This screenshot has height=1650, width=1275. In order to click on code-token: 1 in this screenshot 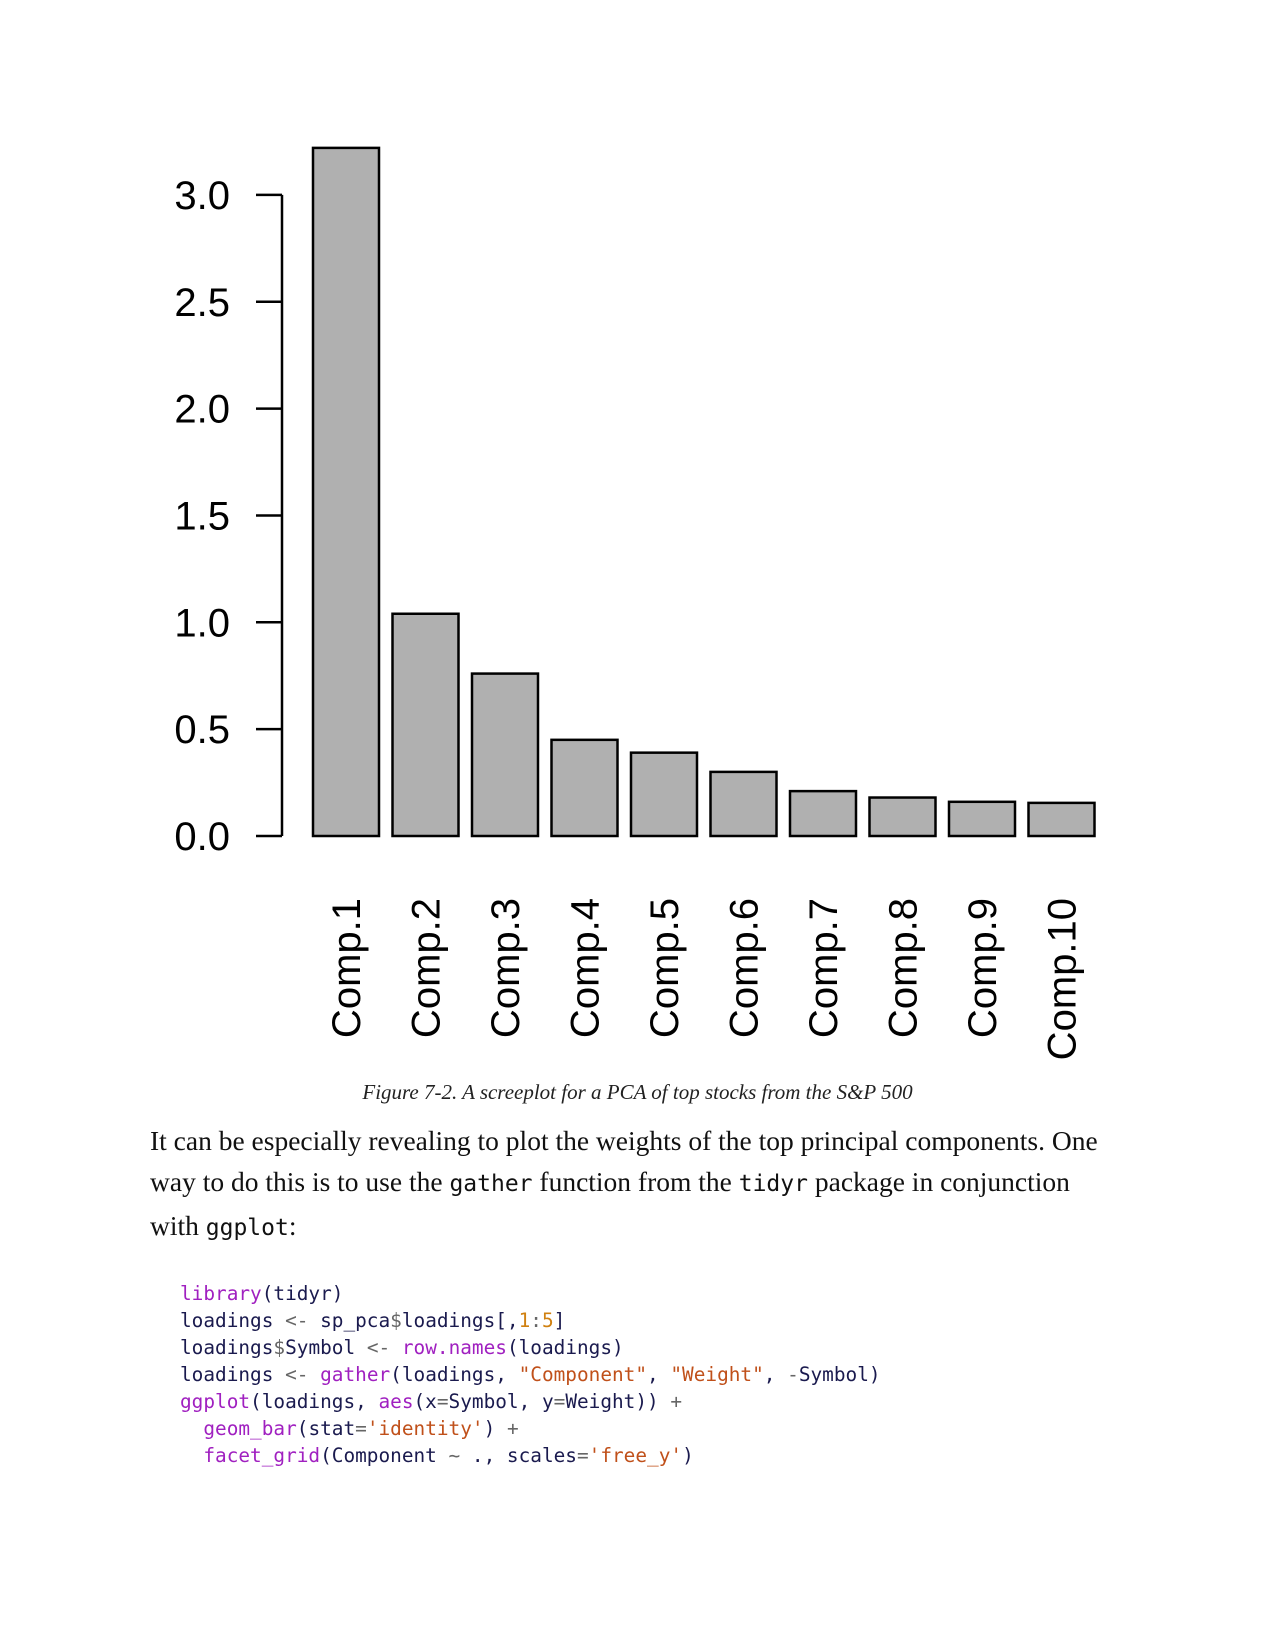, I will do `click(524, 1320)`.